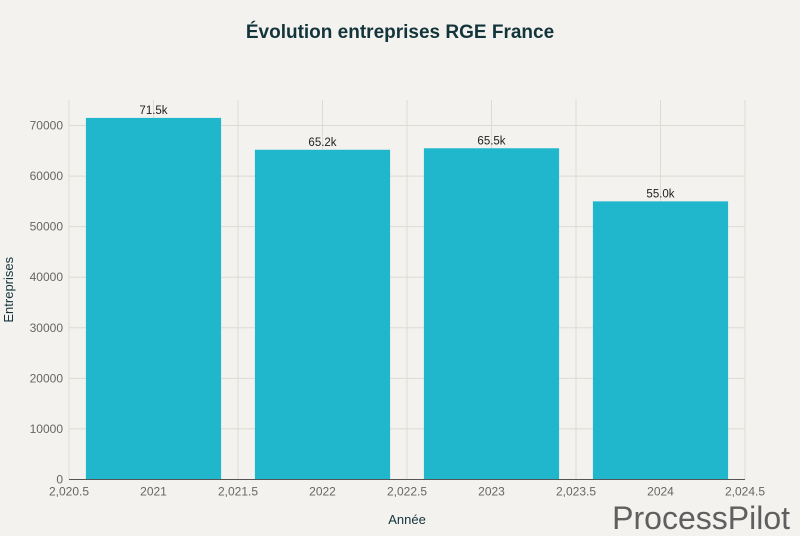 This screenshot has height=536, width=800. Describe the element at coordinates (491, 141) in the screenshot. I see `data-label: 65.5k` at that location.